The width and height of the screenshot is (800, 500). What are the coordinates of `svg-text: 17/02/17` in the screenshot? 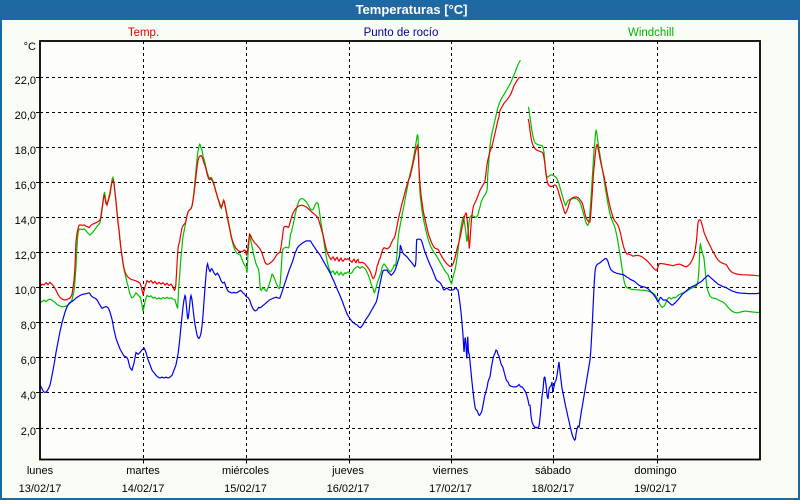 It's located at (450, 489).